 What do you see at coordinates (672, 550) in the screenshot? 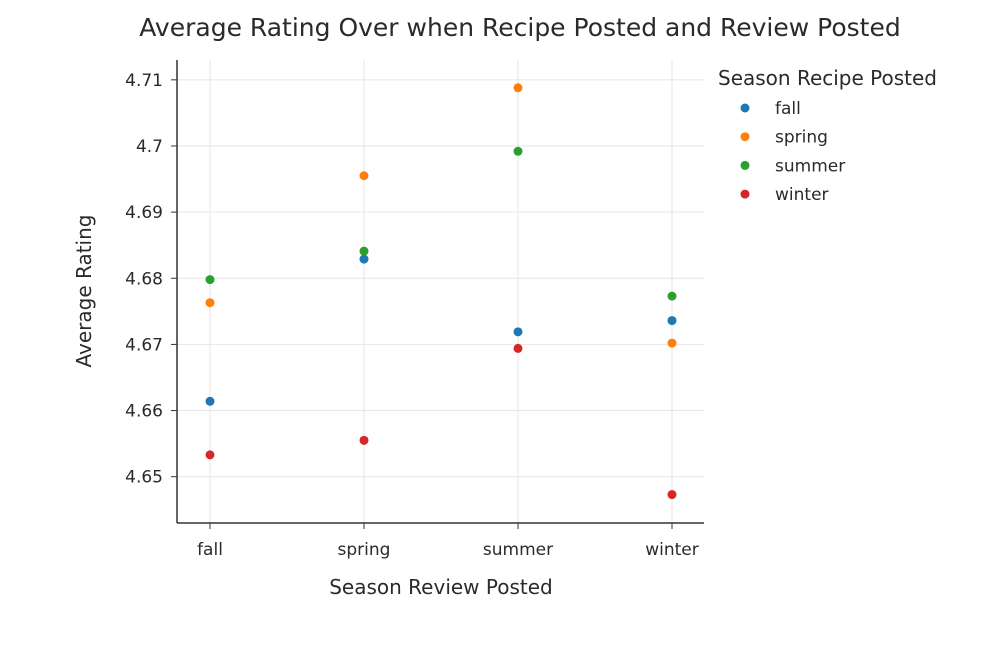
I see `x-tick-label: winter` at bounding box center [672, 550].